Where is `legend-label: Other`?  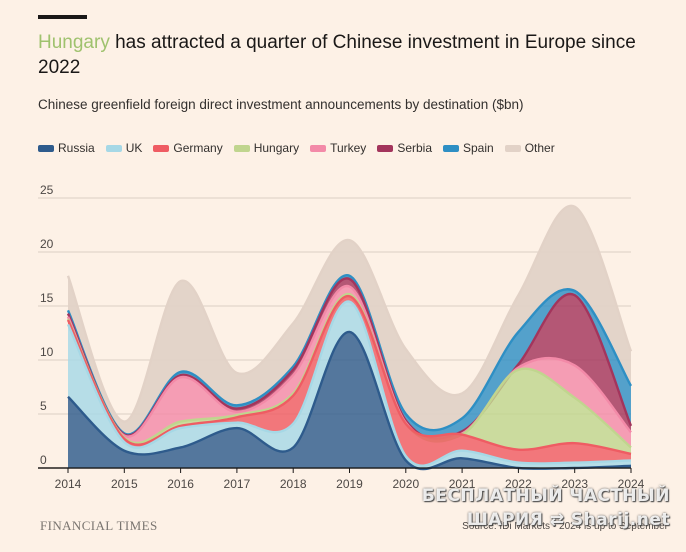
legend-label: Other is located at coordinates (539, 148).